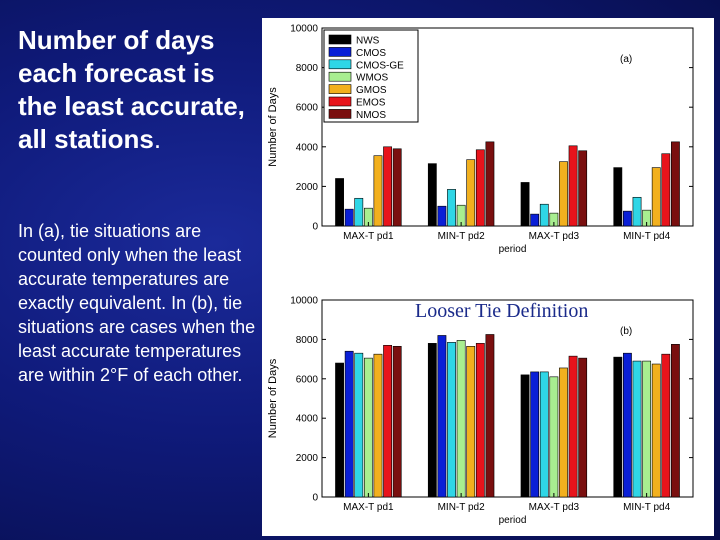 The height and width of the screenshot is (540, 720). What do you see at coordinates (513, 249) in the screenshot?
I see `chart-a-xlabel: period` at bounding box center [513, 249].